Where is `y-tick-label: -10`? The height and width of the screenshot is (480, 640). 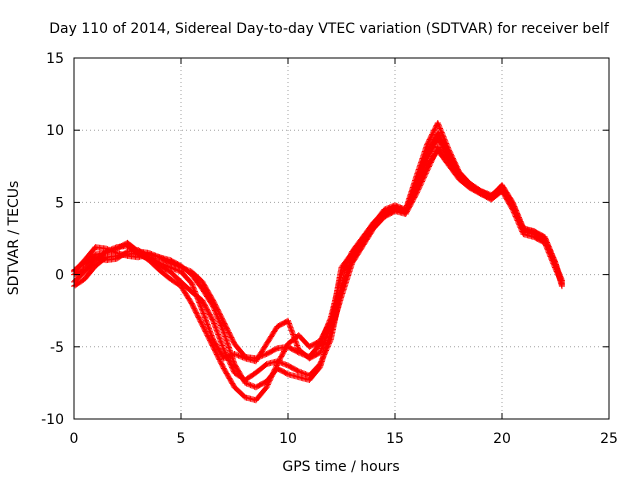
y-tick-label: -10 is located at coordinates (52, 420).